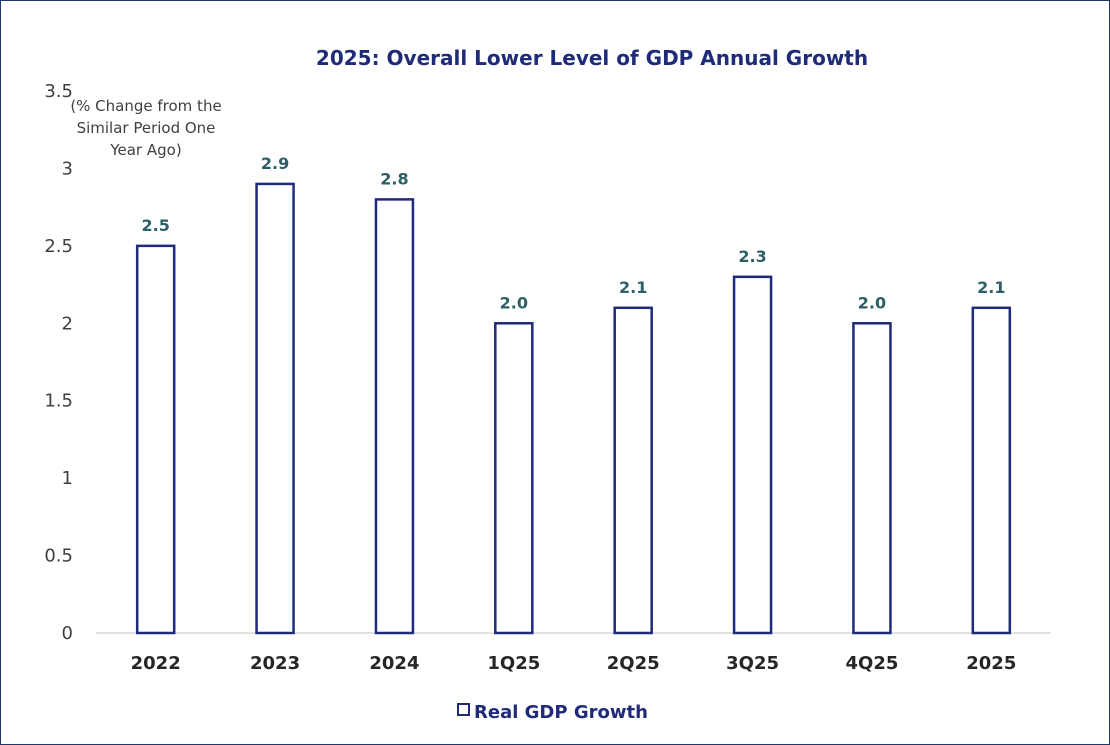 This screenshot has height=745, width=1110. Describe the element at coordinates (872, 663) in the screenshot. I see `x-tick-label: 4Q25` at that location.